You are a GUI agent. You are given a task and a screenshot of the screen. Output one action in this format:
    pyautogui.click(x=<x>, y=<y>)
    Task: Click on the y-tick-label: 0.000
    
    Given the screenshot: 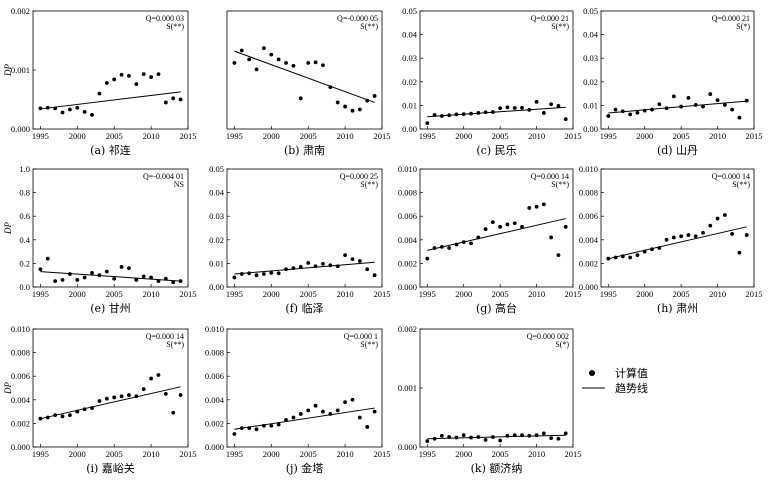 What is the action you would take?
    pyautogui.click(x=20, y=129)
    